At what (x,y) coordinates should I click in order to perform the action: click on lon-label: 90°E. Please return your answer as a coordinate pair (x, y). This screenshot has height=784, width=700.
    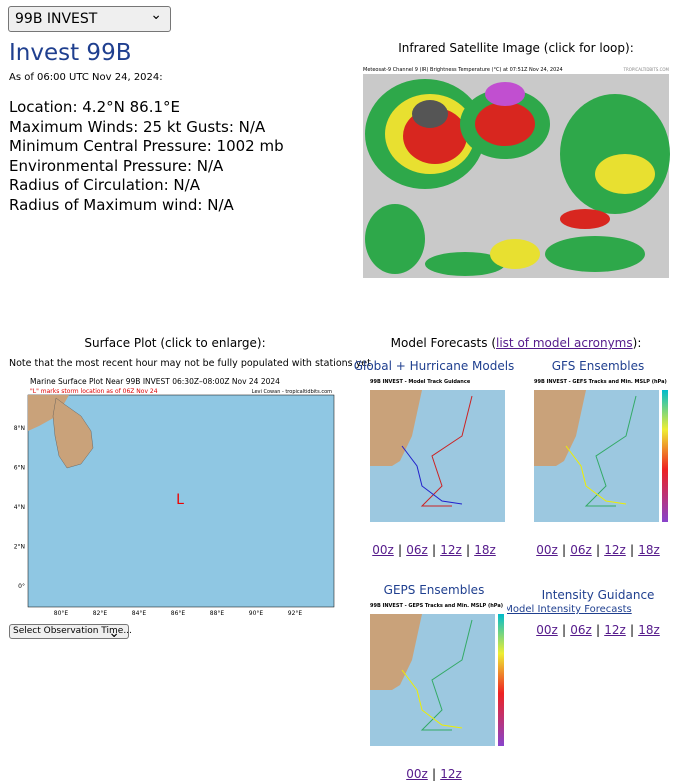
    Looking at the image, I should click on (256, 613).